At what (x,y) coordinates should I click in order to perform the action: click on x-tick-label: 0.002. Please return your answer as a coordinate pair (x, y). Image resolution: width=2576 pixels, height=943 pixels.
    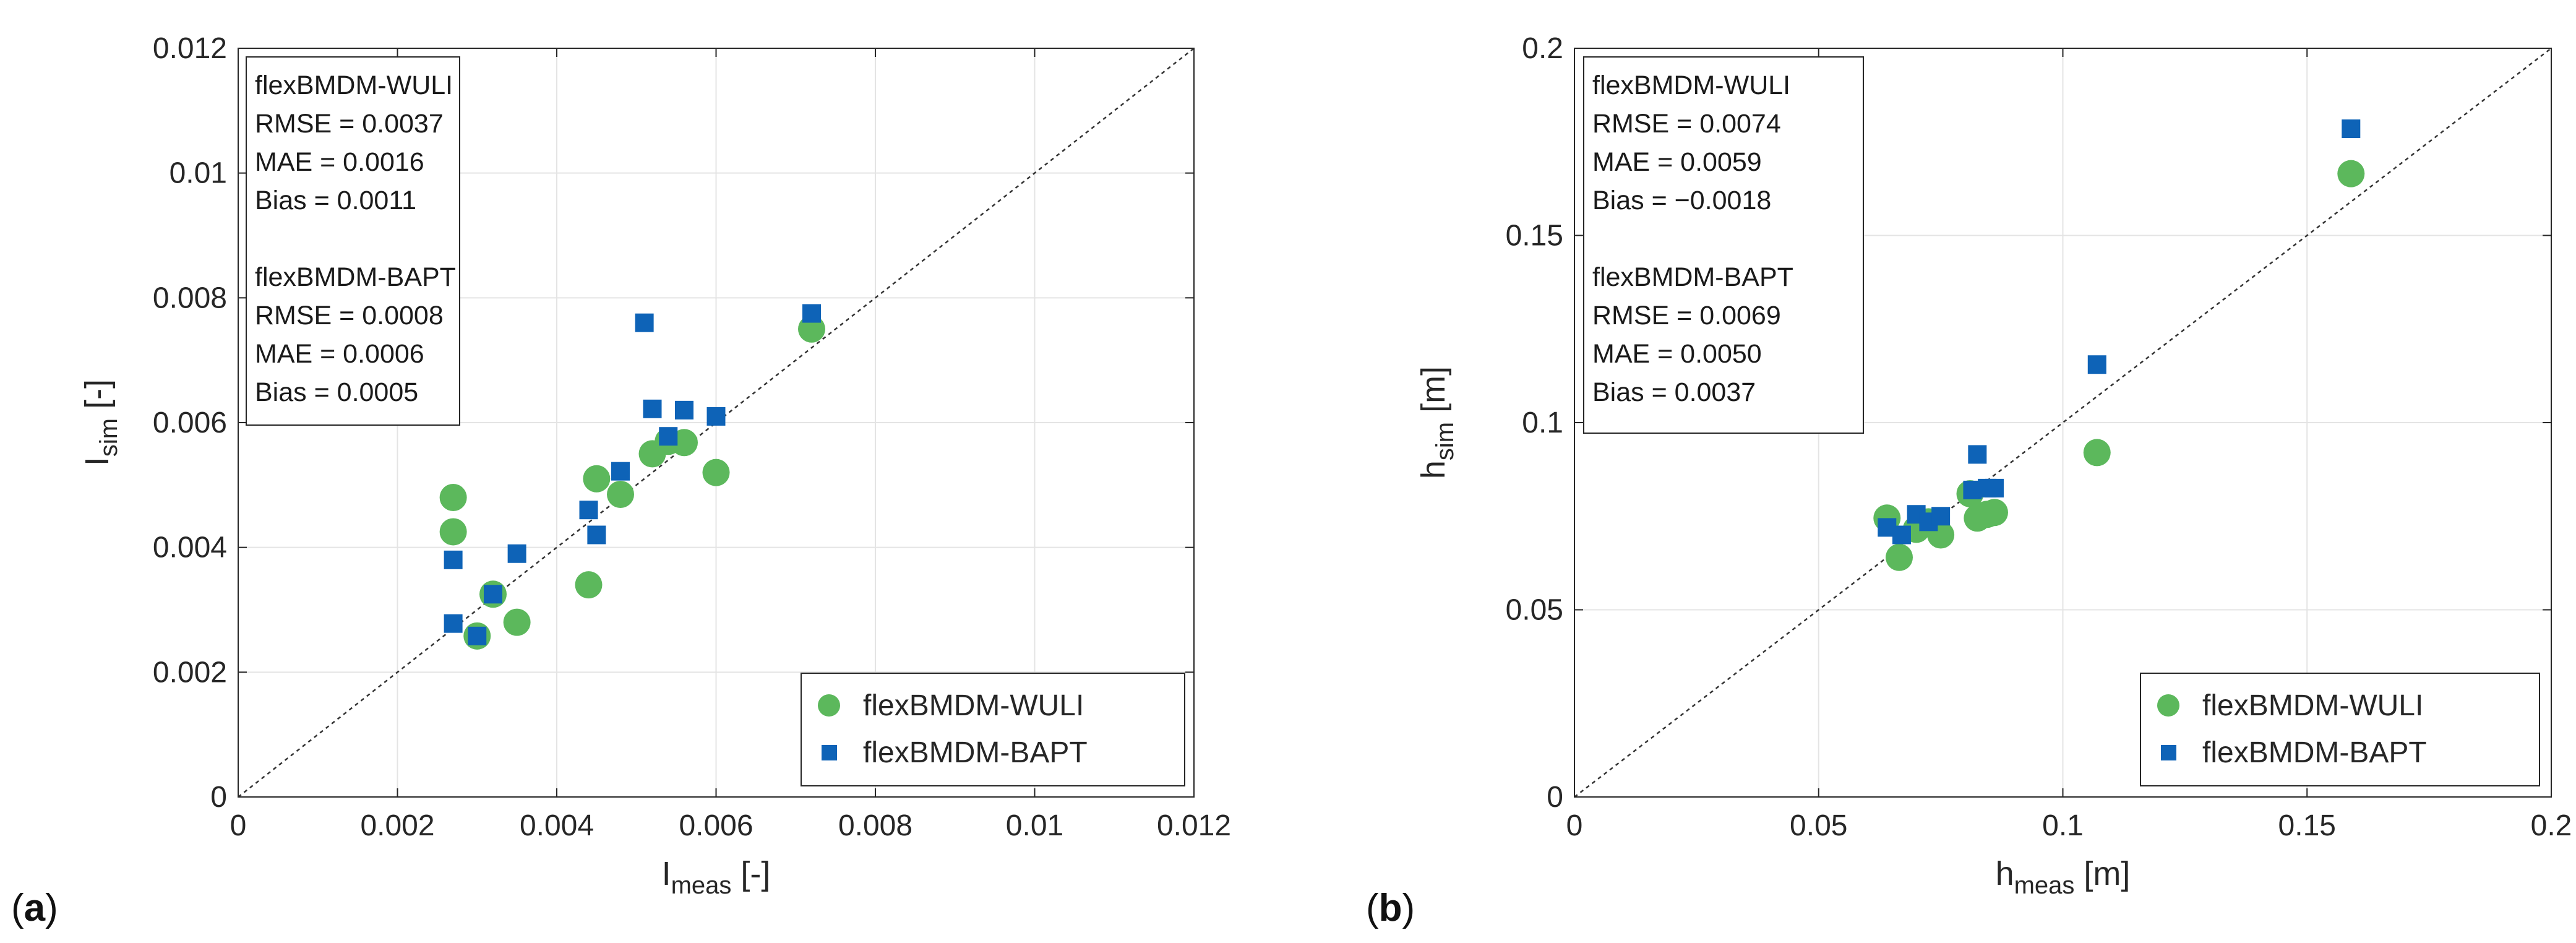
    Looking at the image, I should click on (397, 825).